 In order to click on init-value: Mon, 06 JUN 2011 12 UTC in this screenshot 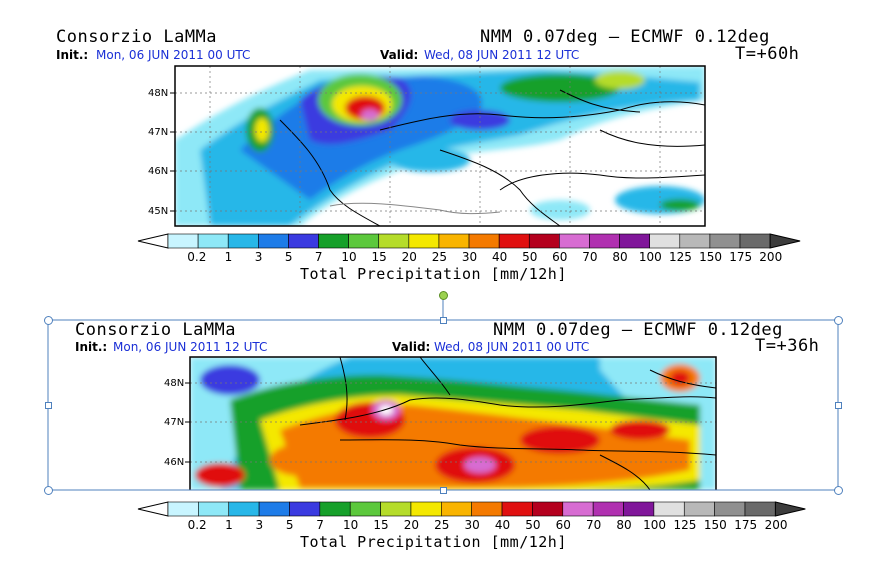, I will do `click(190, 347)`.